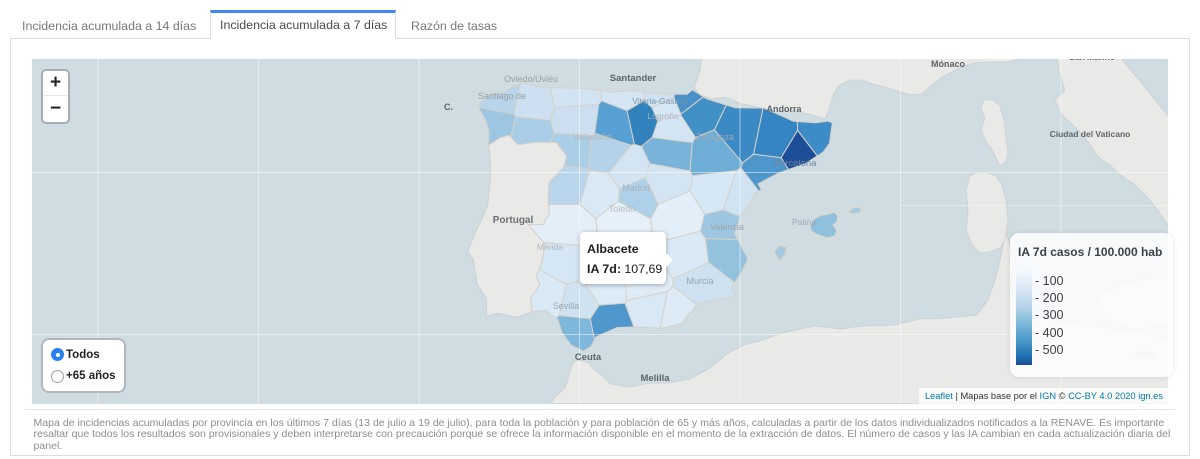 Image resolution: width=1200 pixels, height=459 pixels. What do you see at coordinates (513, 220) in the screenshot?
I see `svg-text: Portugal` at bounding box center [513, 220].